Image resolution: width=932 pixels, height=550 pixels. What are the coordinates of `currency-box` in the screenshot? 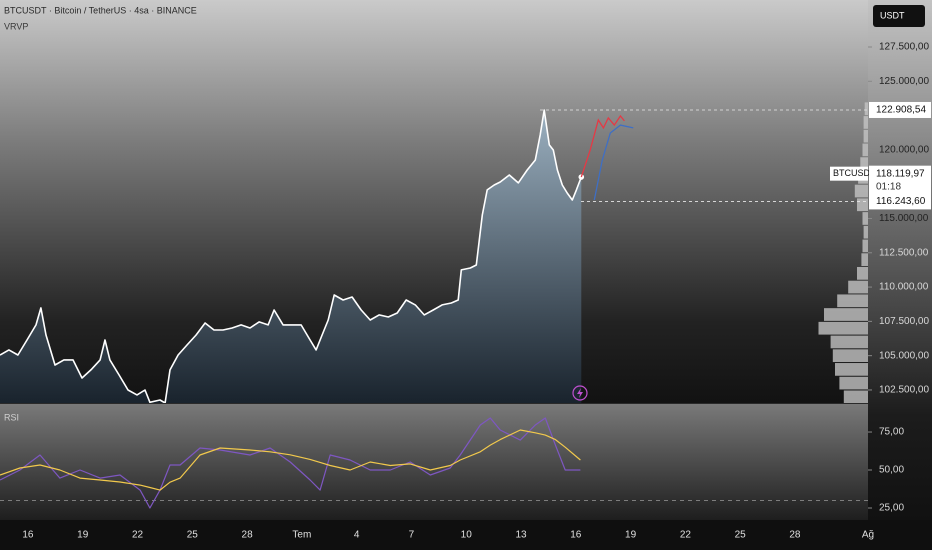 It's located at (899, 16).